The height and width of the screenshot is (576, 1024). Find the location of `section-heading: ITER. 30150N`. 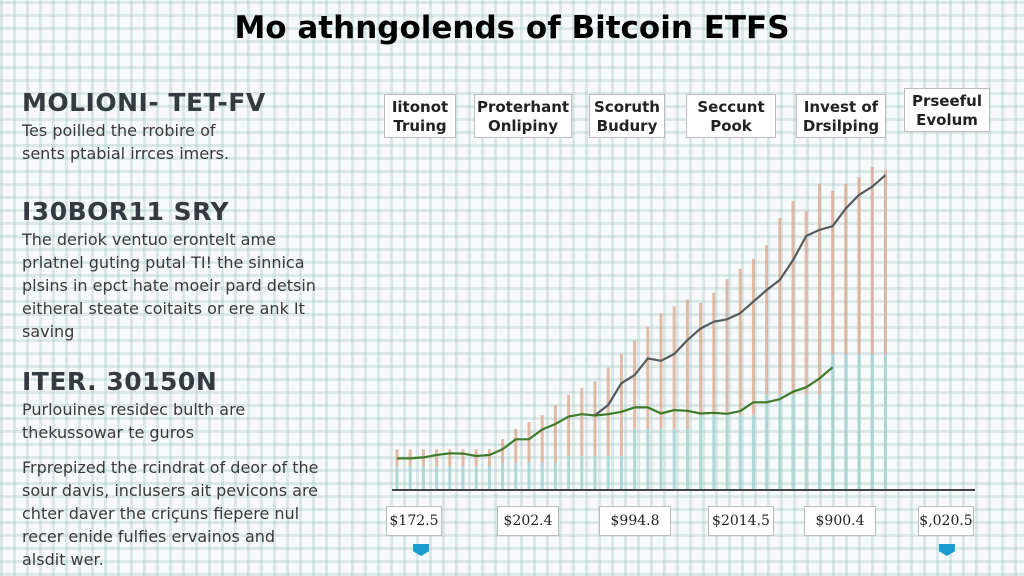

section-heading: ITER. 30150N is located at coordinates (120, 381).